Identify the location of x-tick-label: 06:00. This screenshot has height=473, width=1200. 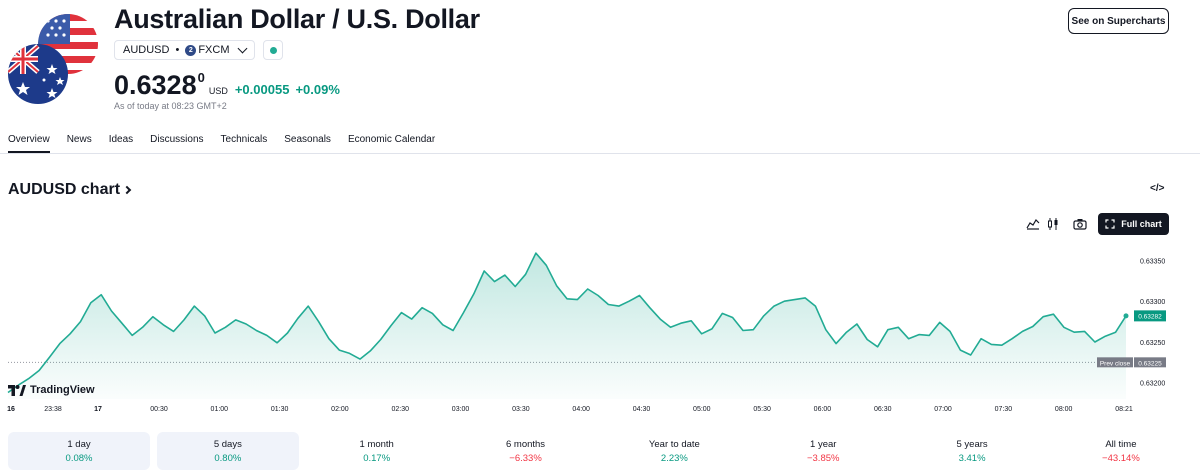
(823, 409).